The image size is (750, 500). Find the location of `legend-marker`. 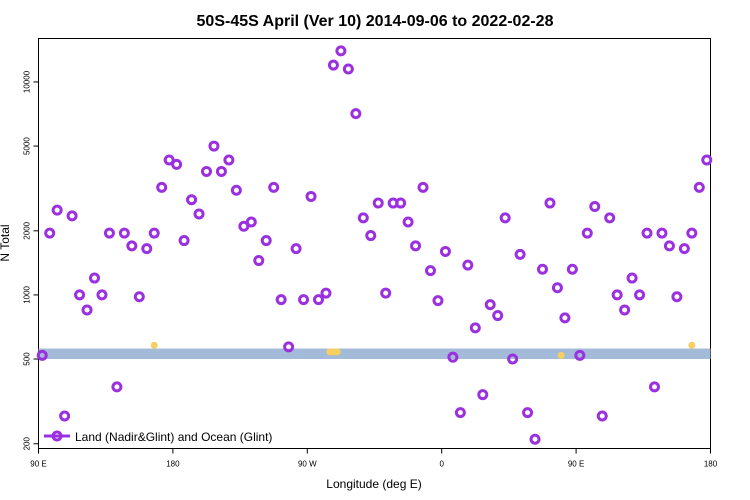

legend-marker is located at coordinates (57, 436).